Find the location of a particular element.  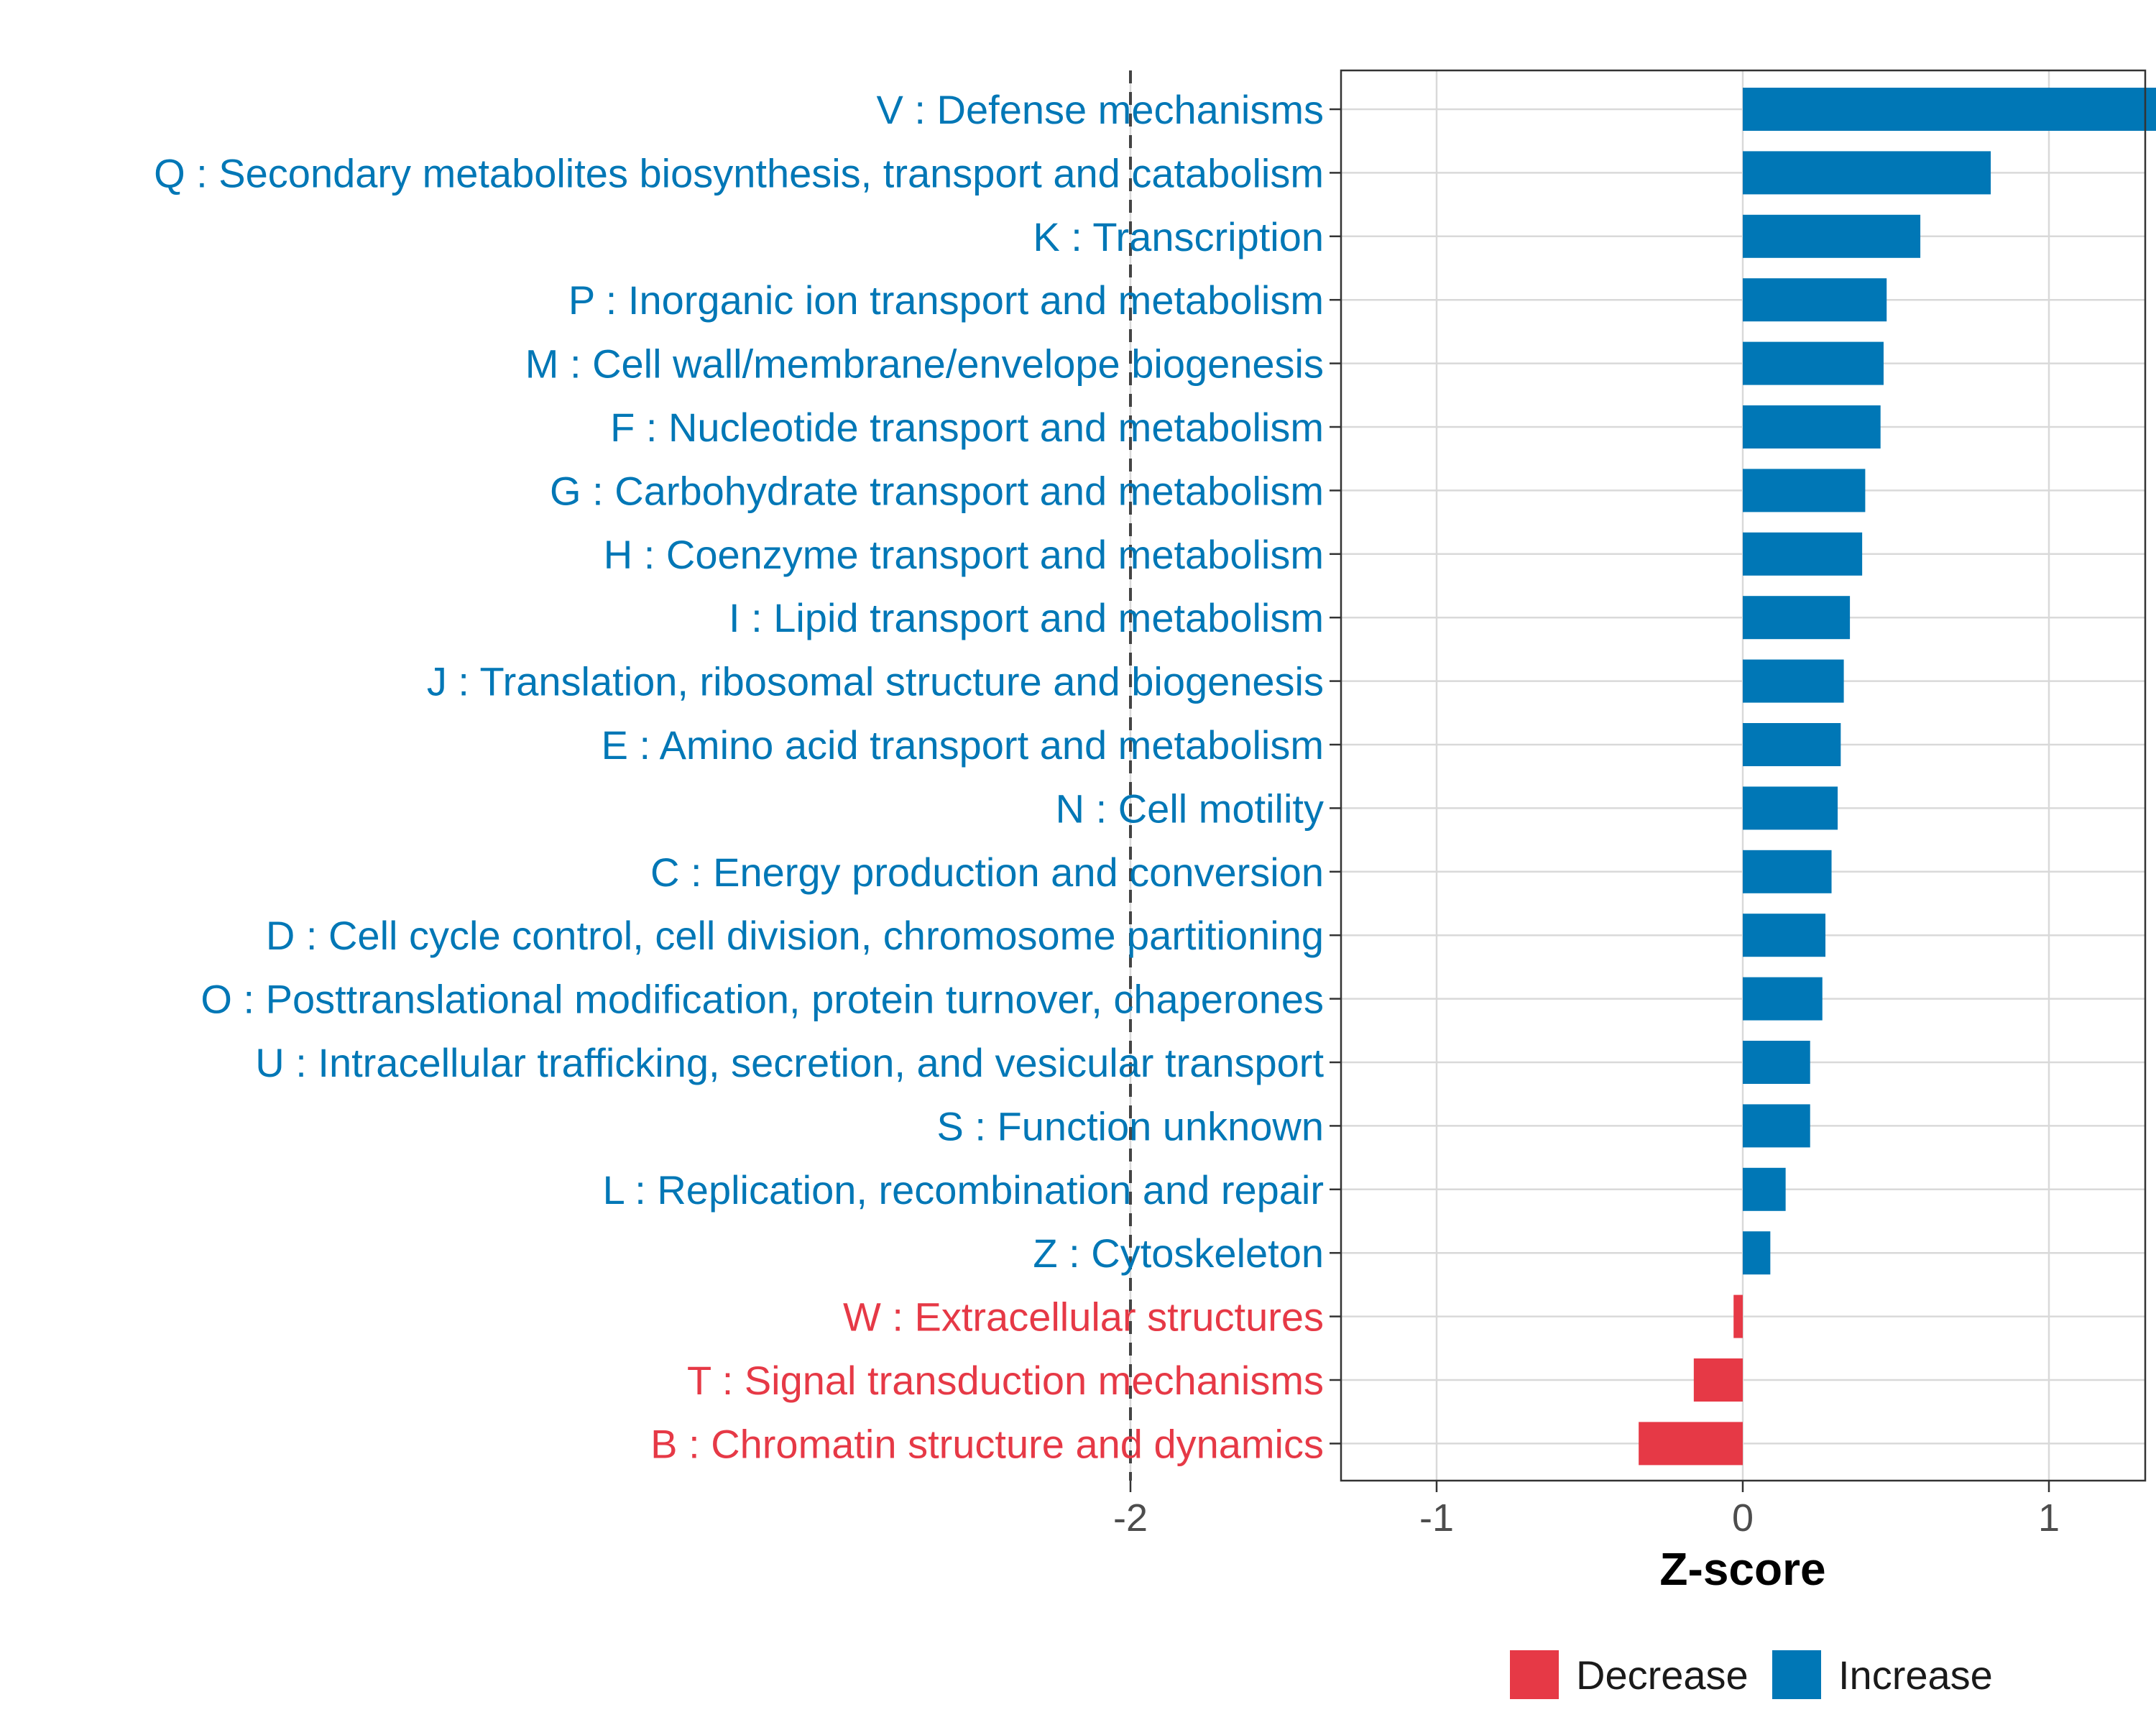

legend-key-decrease is located at coordinates (1534, 1674).